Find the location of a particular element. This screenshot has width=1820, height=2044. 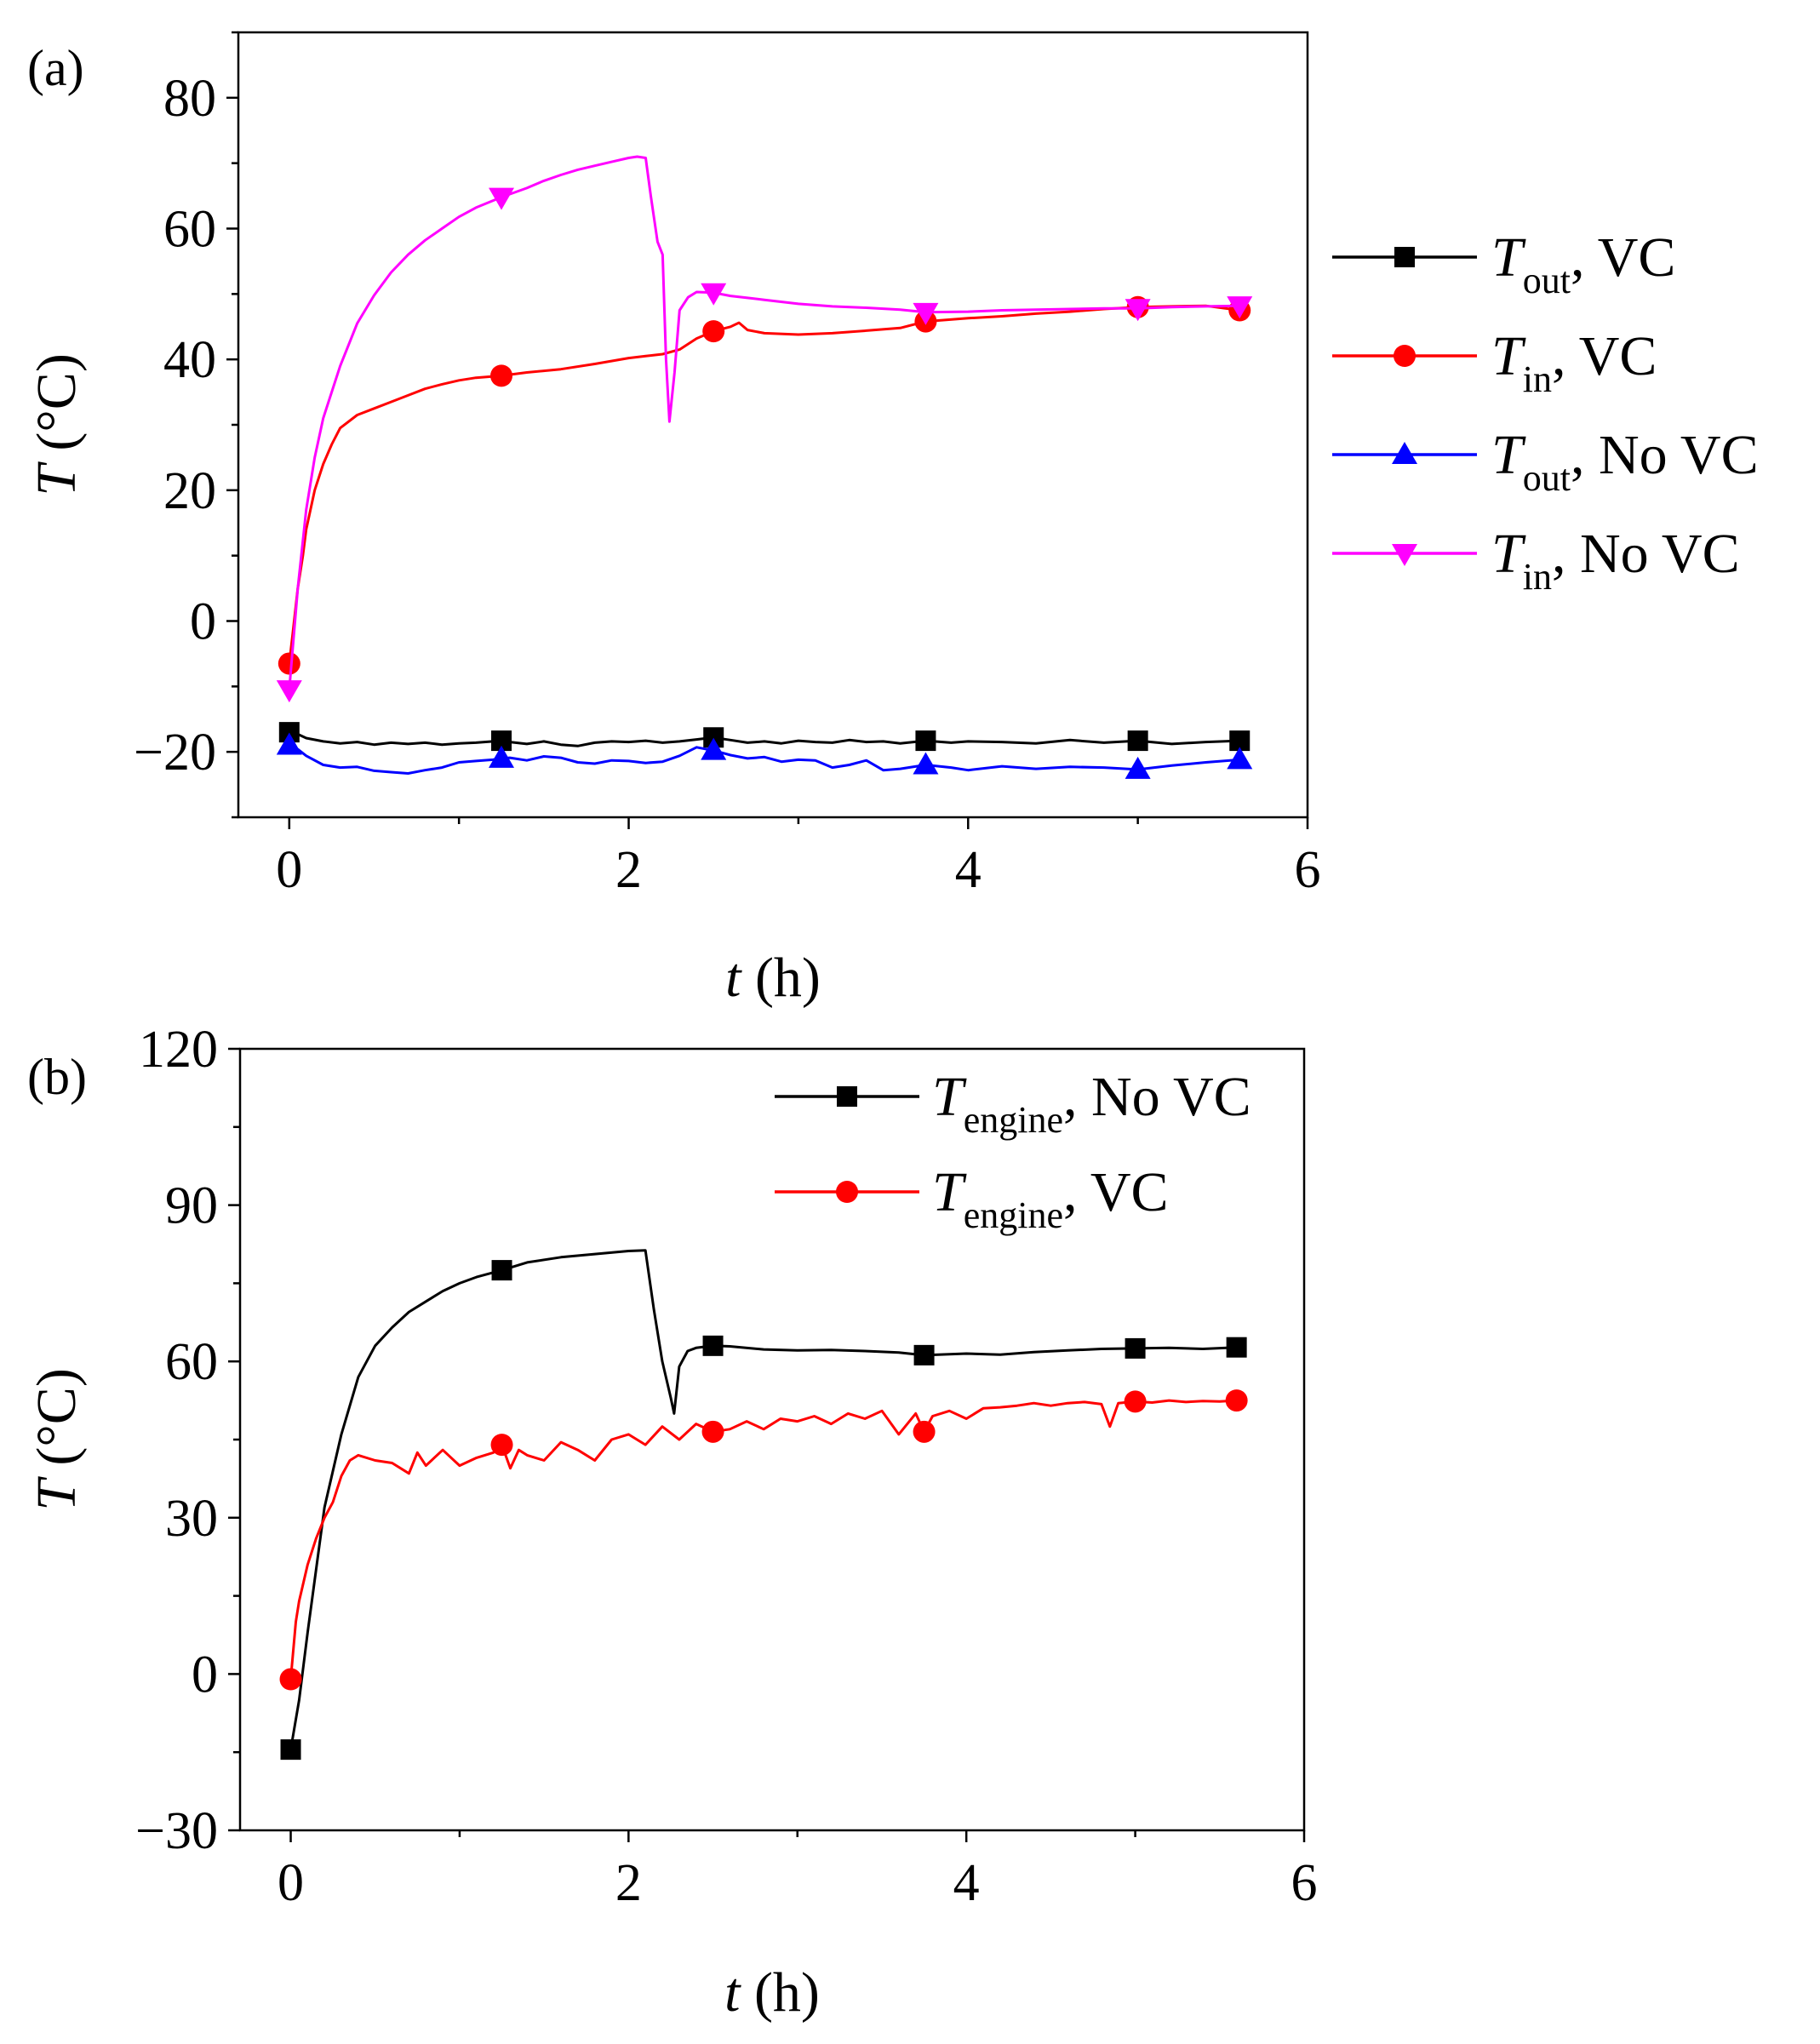

series-t-out-vc is located at coordinates (764, 737).